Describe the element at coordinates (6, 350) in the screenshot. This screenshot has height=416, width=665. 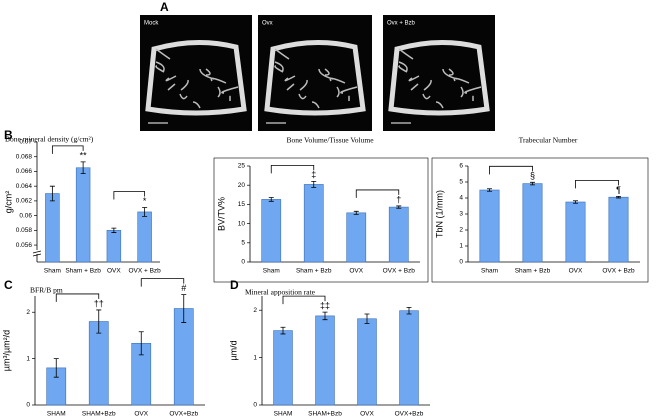
I see `y-axis-label: µm³/µm²/d` at that location.